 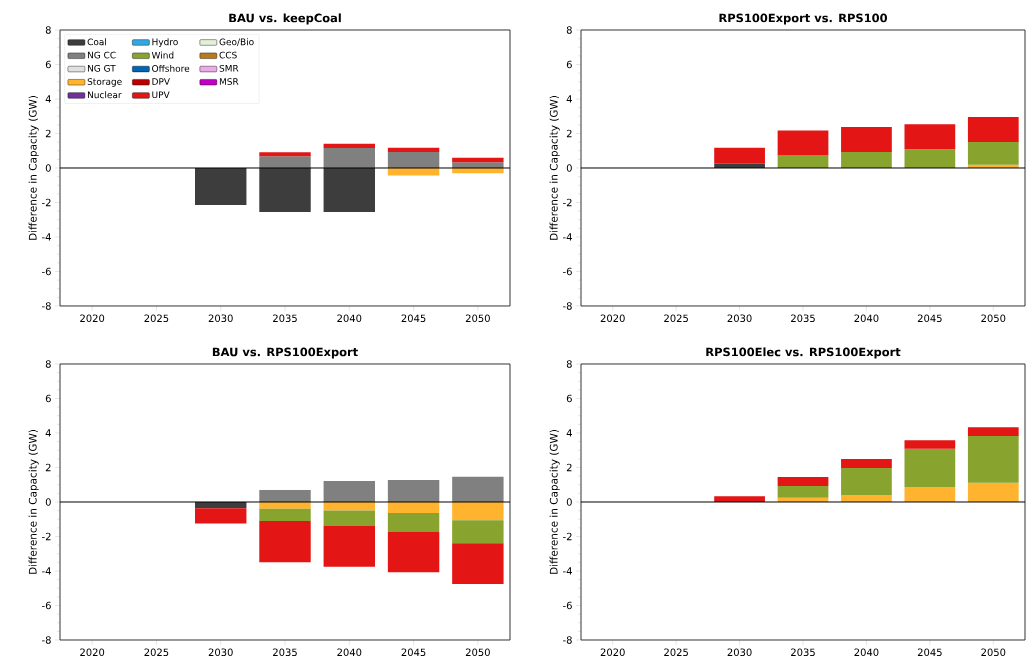 I want to click on chart-title: RPS100Export vs. RPS100, so click(x=803, y=19).